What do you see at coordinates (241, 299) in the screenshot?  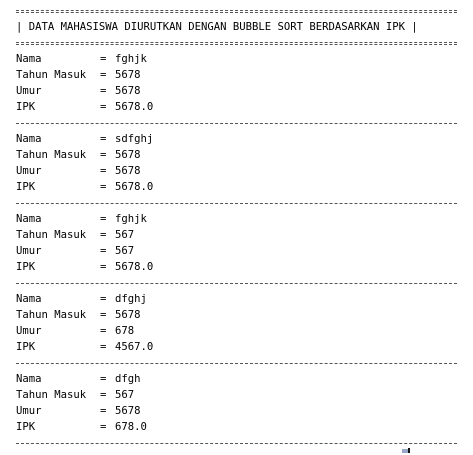 I see `record-nama-row: Nama = dfghj` at bounding box center [241, 299].